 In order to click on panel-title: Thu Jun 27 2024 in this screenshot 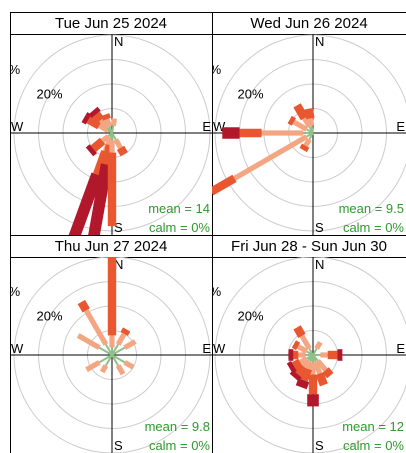, I will do `click(111, 246)`.